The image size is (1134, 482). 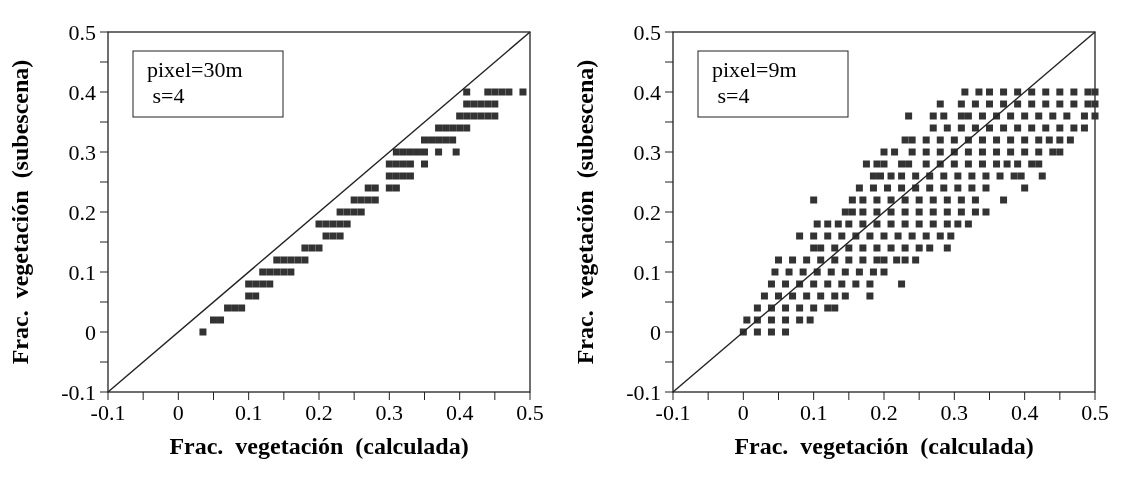 What do you see at coordinates (754, 82) in the screenshot?
I see `annotation: pixel=9m s=4` at bounding box center [754, 82].